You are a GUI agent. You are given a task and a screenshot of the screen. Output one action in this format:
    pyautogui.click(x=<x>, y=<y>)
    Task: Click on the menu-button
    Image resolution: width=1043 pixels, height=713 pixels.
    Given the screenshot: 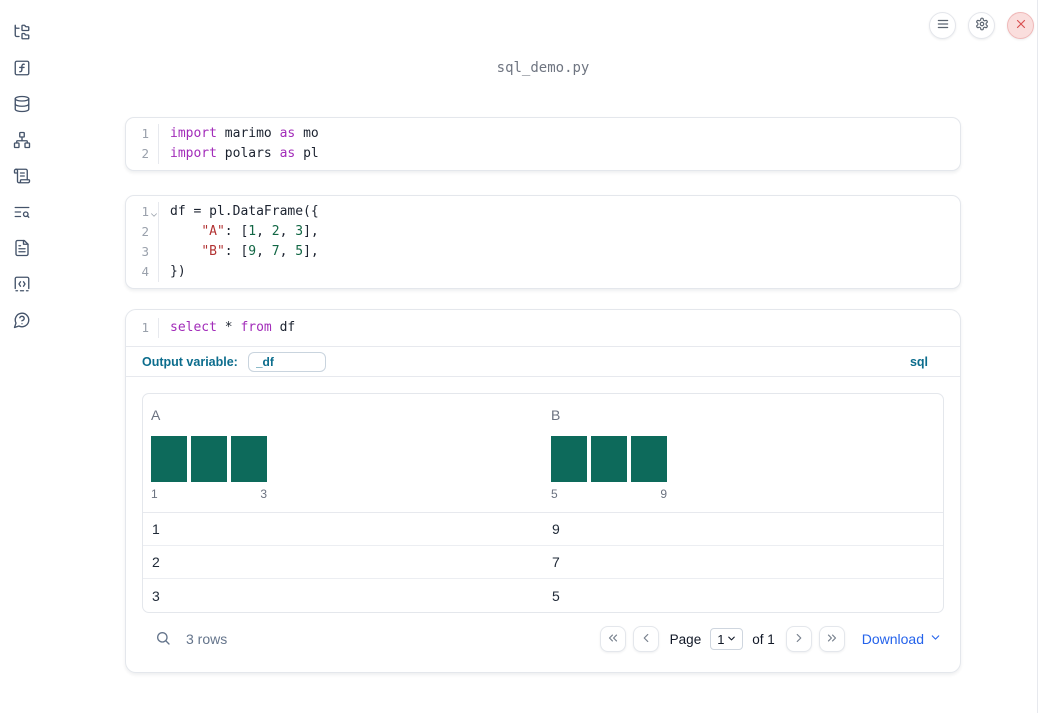 What is the action you would take?
    pyautogui.click(x=942, y=25)
    